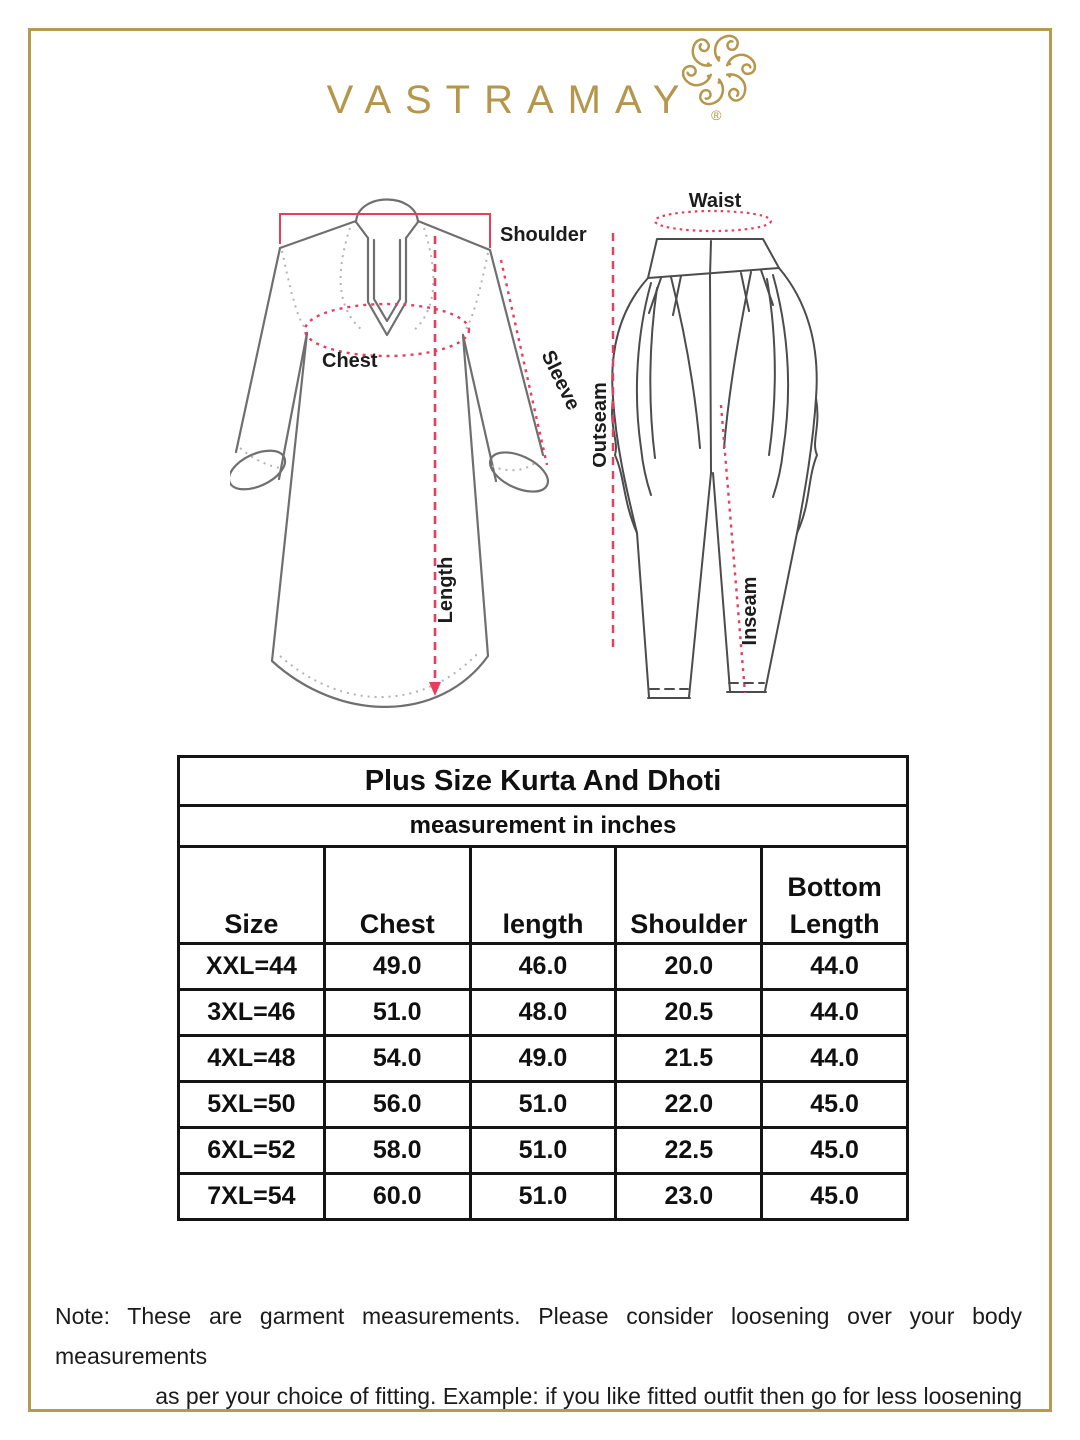 The width and height of the screenshot is (1080, 1440). I want to click on table-title-row: Plus Size Kurta And Dhoti, so click(543, 781).